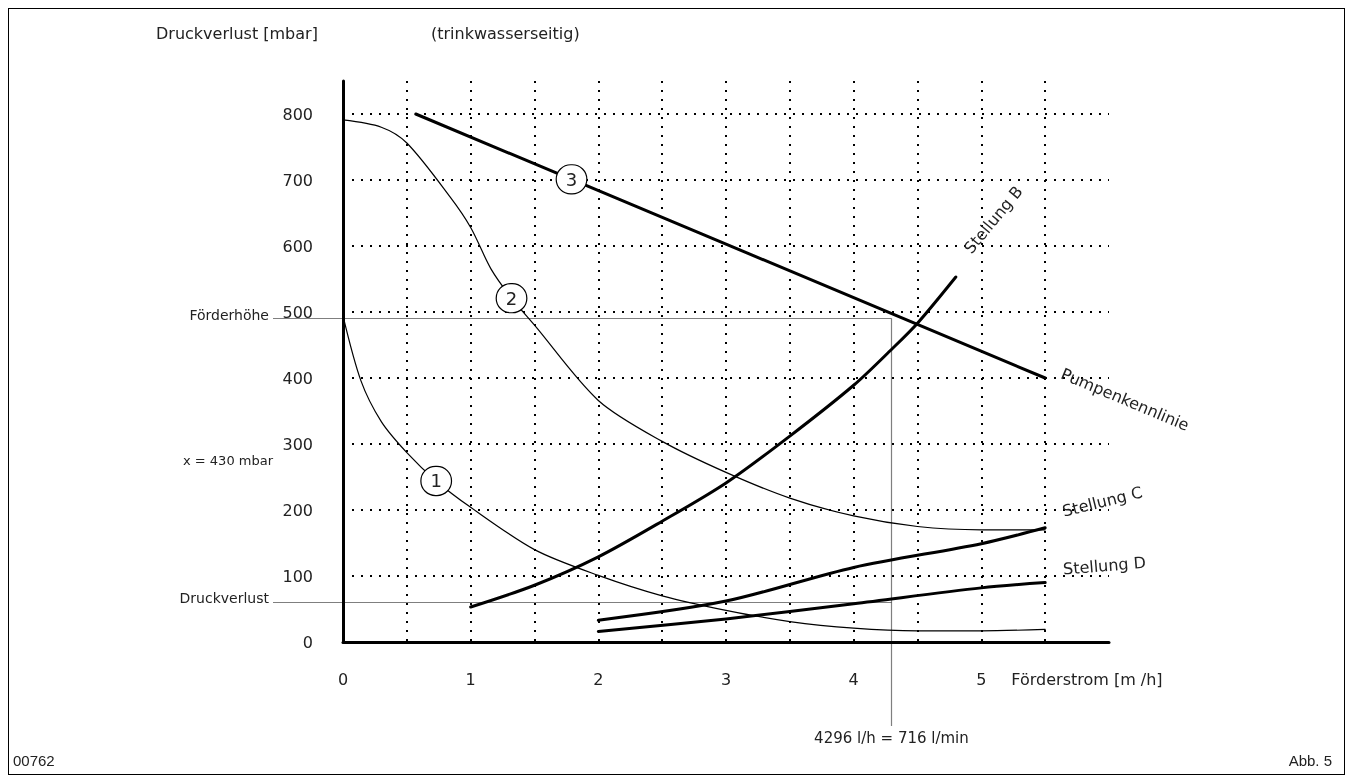  What do you see at coordinates (981, 679) in the screenshot?
I see `x-tick-label: 5` at bounding box center [981, 679].